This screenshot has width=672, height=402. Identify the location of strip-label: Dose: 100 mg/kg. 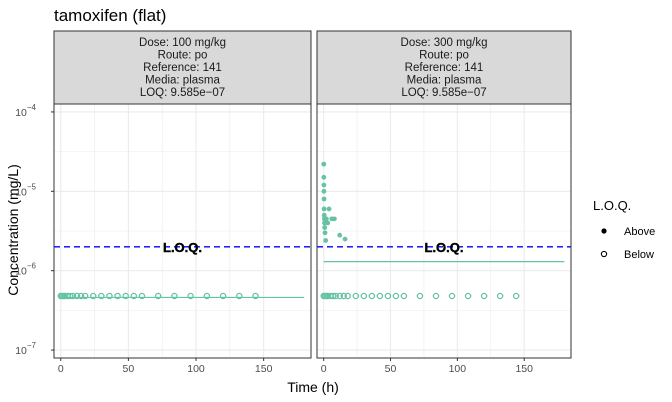
(182, 43).